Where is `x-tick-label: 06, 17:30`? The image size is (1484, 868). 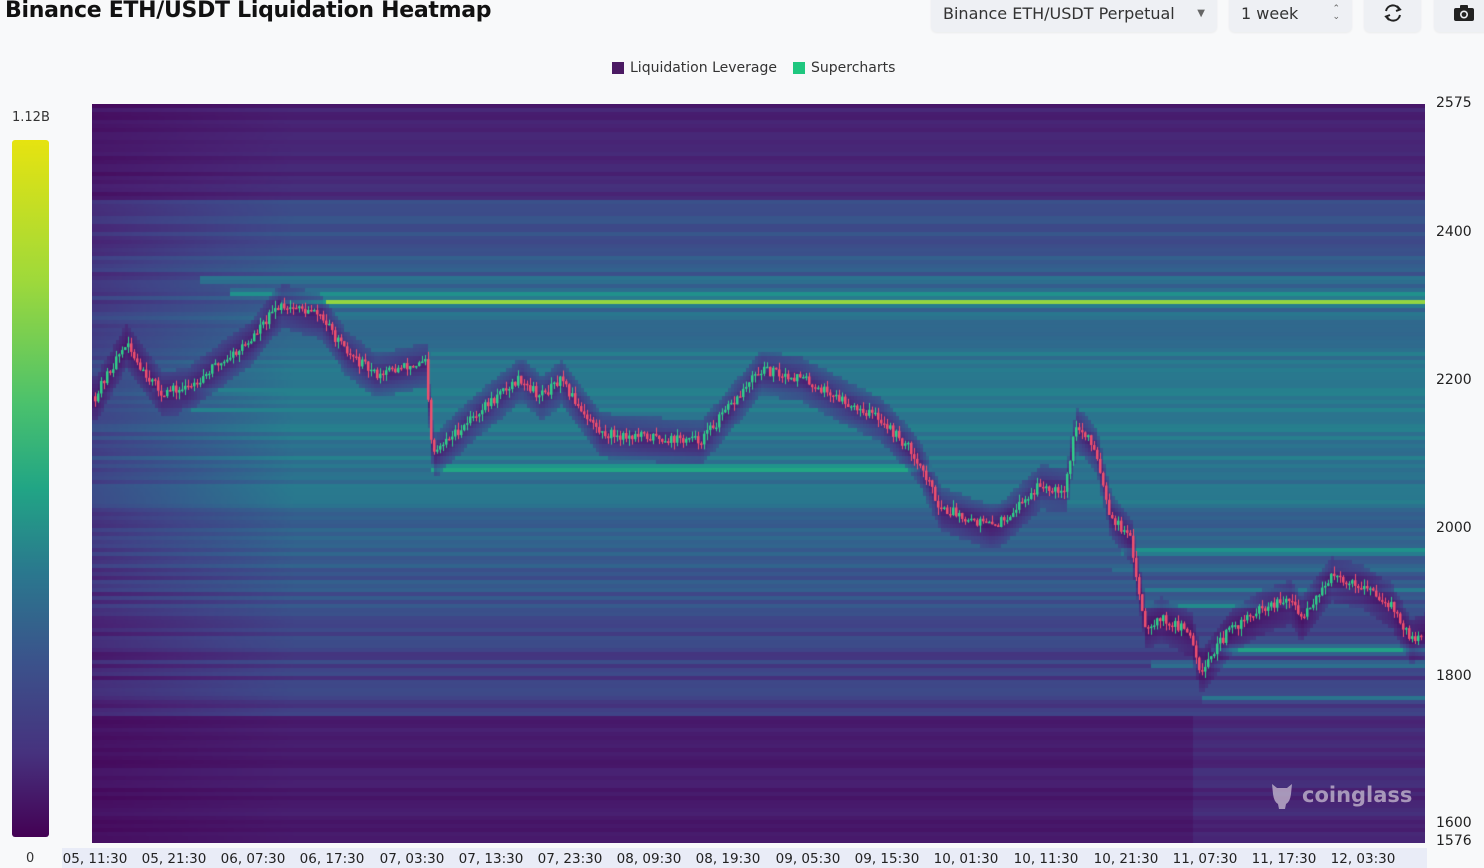
x-tick-label: 06, 17:30 is located at coordinates (332, 859).